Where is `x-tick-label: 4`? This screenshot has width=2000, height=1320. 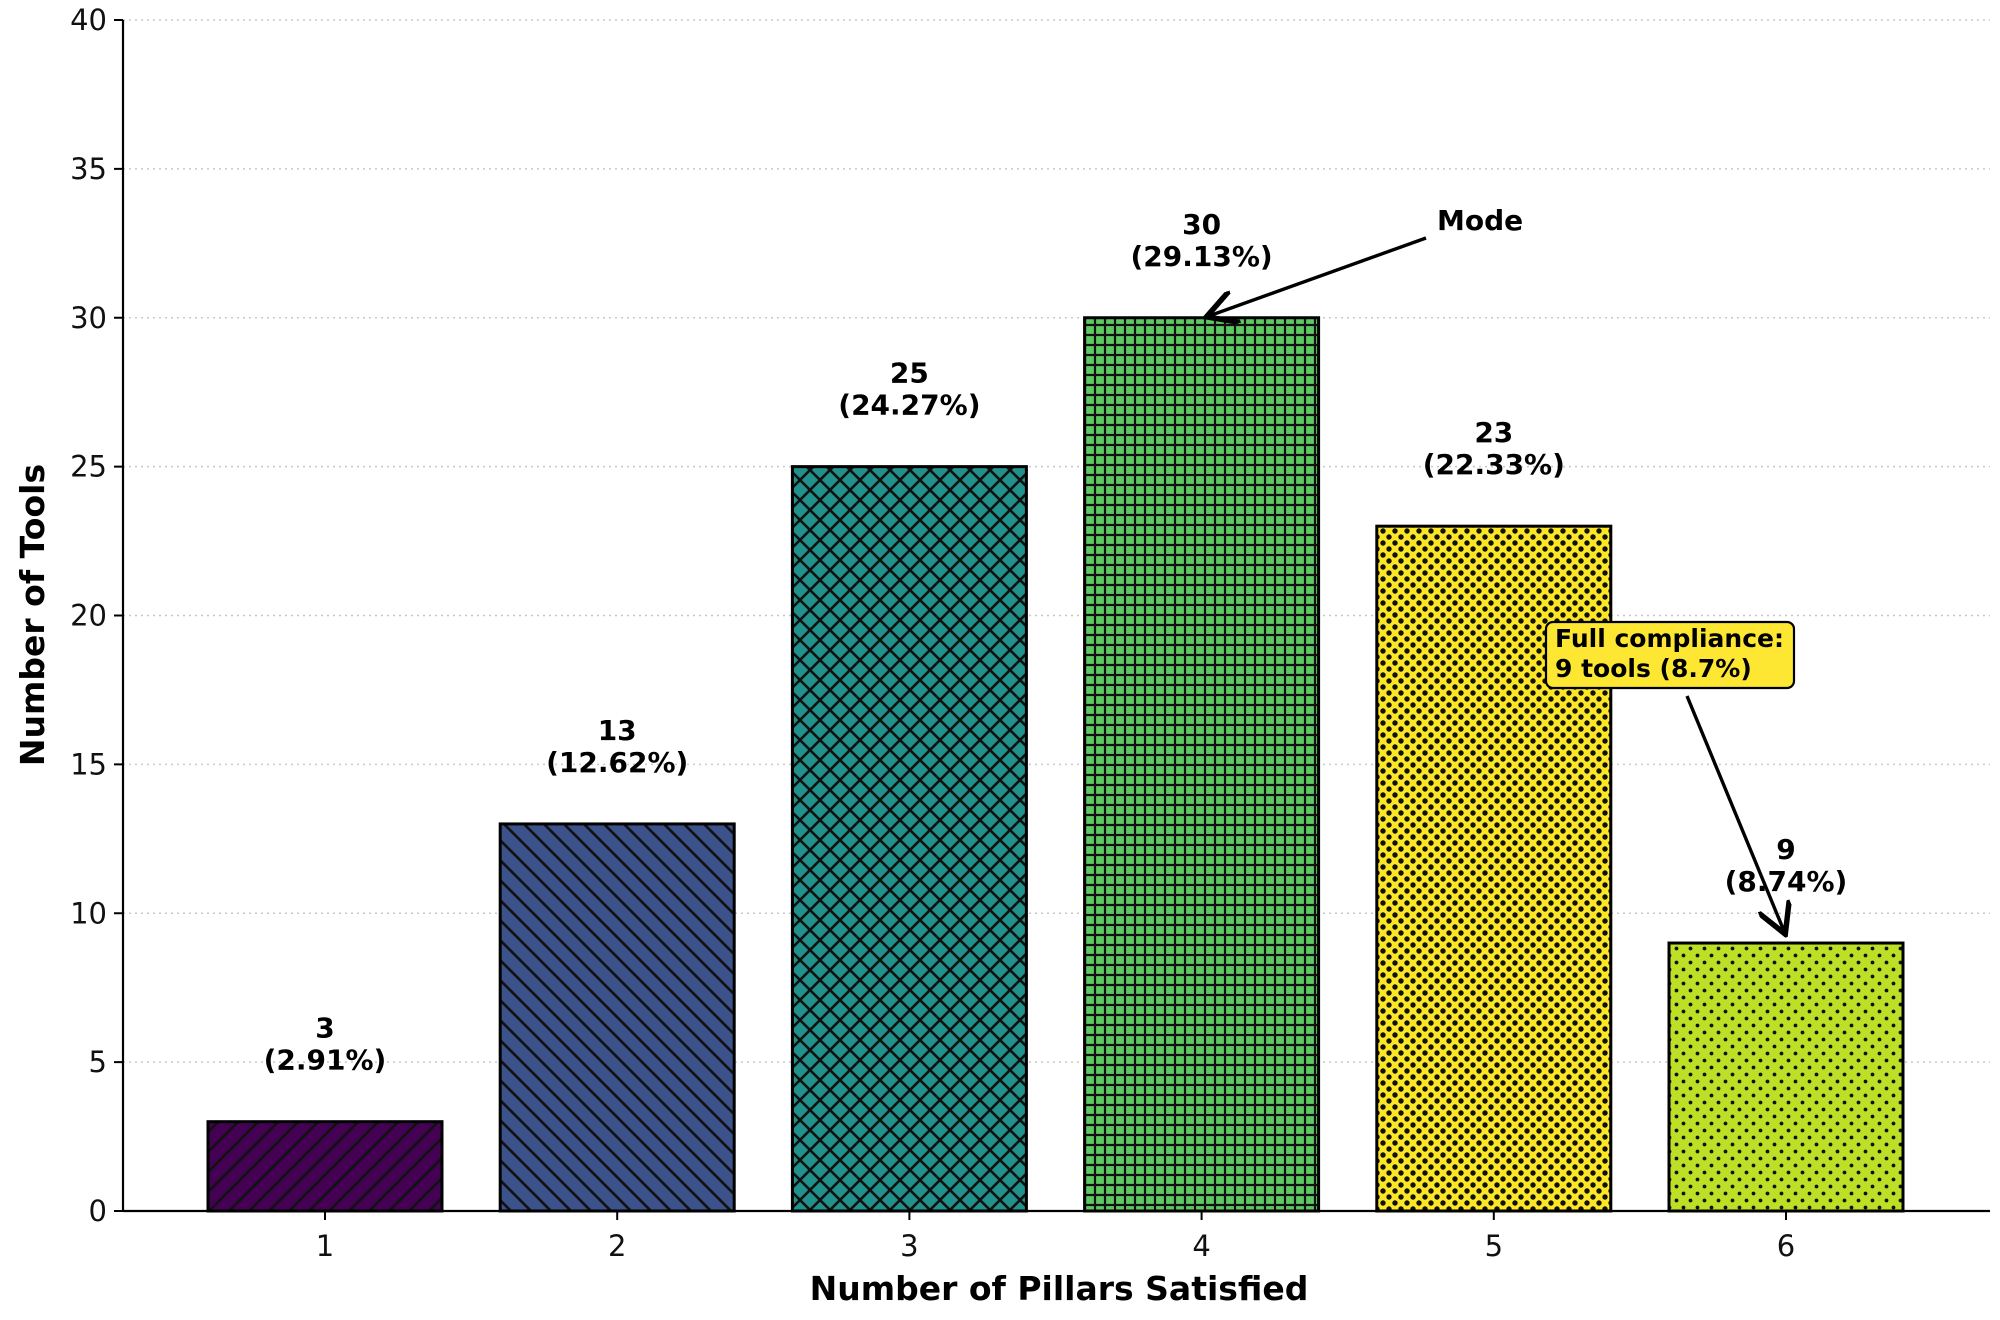 x-tick-label: 4 is located at coordinates (1201, 1246).